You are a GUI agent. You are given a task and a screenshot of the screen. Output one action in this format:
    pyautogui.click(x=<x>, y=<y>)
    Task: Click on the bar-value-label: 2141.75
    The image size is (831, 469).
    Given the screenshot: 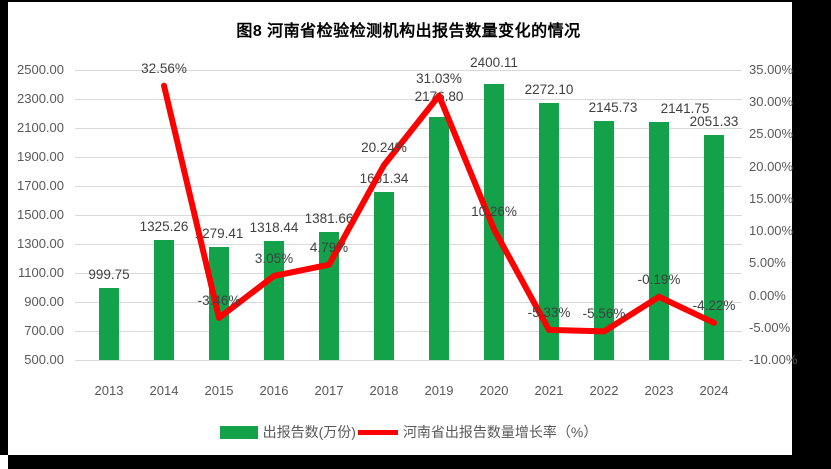 What is the action you would take?
    pyautogui.click(x=685, y=108)
    